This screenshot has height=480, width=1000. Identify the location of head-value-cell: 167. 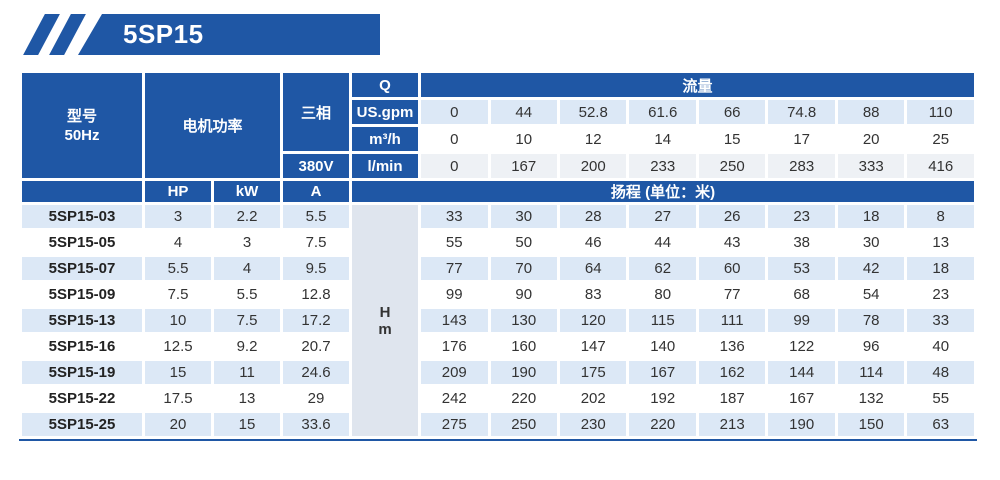
(801, 398).